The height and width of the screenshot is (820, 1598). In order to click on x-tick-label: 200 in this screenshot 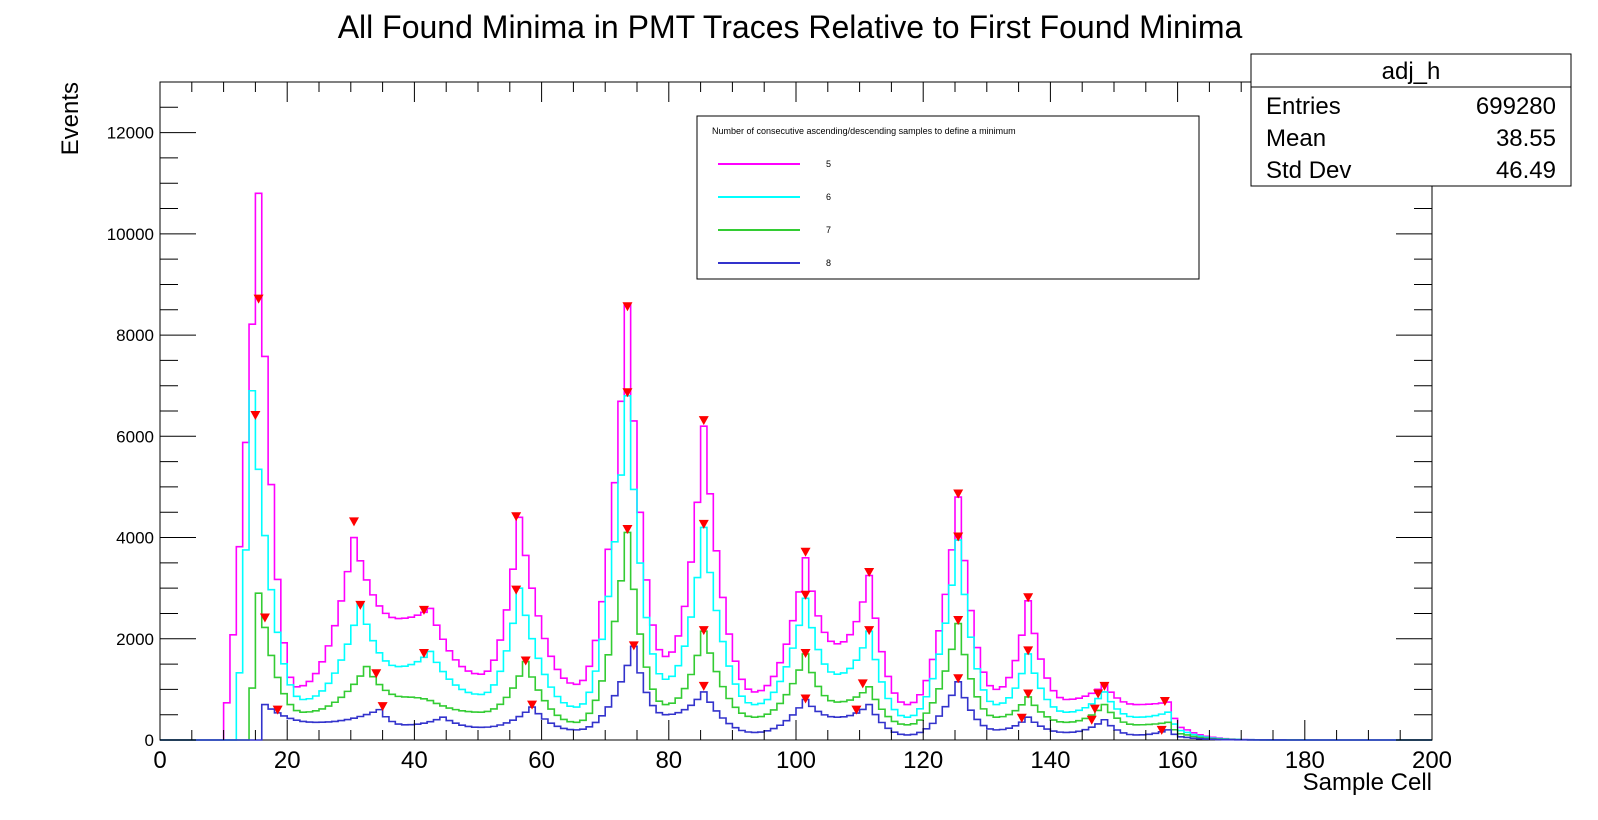, I will do `click(1432, 760)`.